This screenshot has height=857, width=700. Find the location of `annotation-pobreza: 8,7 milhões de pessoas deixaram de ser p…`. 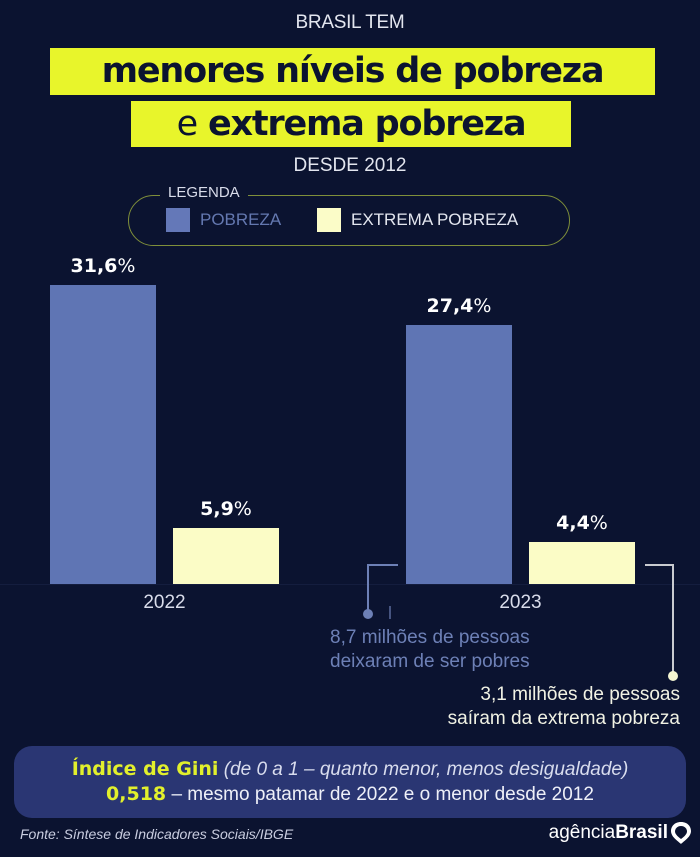

annotation-pobreza: 8,7 milhões de pessoas deixaram de ser p… is located at coordinates (430, 650).